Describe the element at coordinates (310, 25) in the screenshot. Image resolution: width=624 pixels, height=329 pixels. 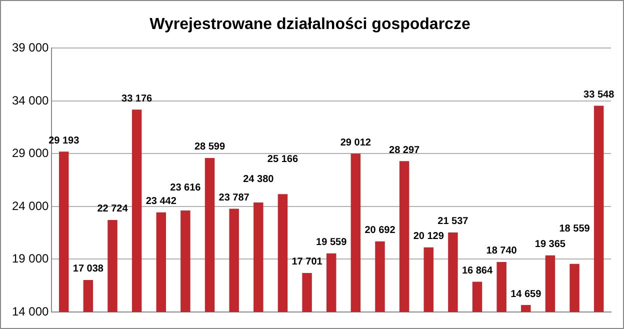
I see `chart-title: Wyrejestrowane działalności gospodarcze` at that location.